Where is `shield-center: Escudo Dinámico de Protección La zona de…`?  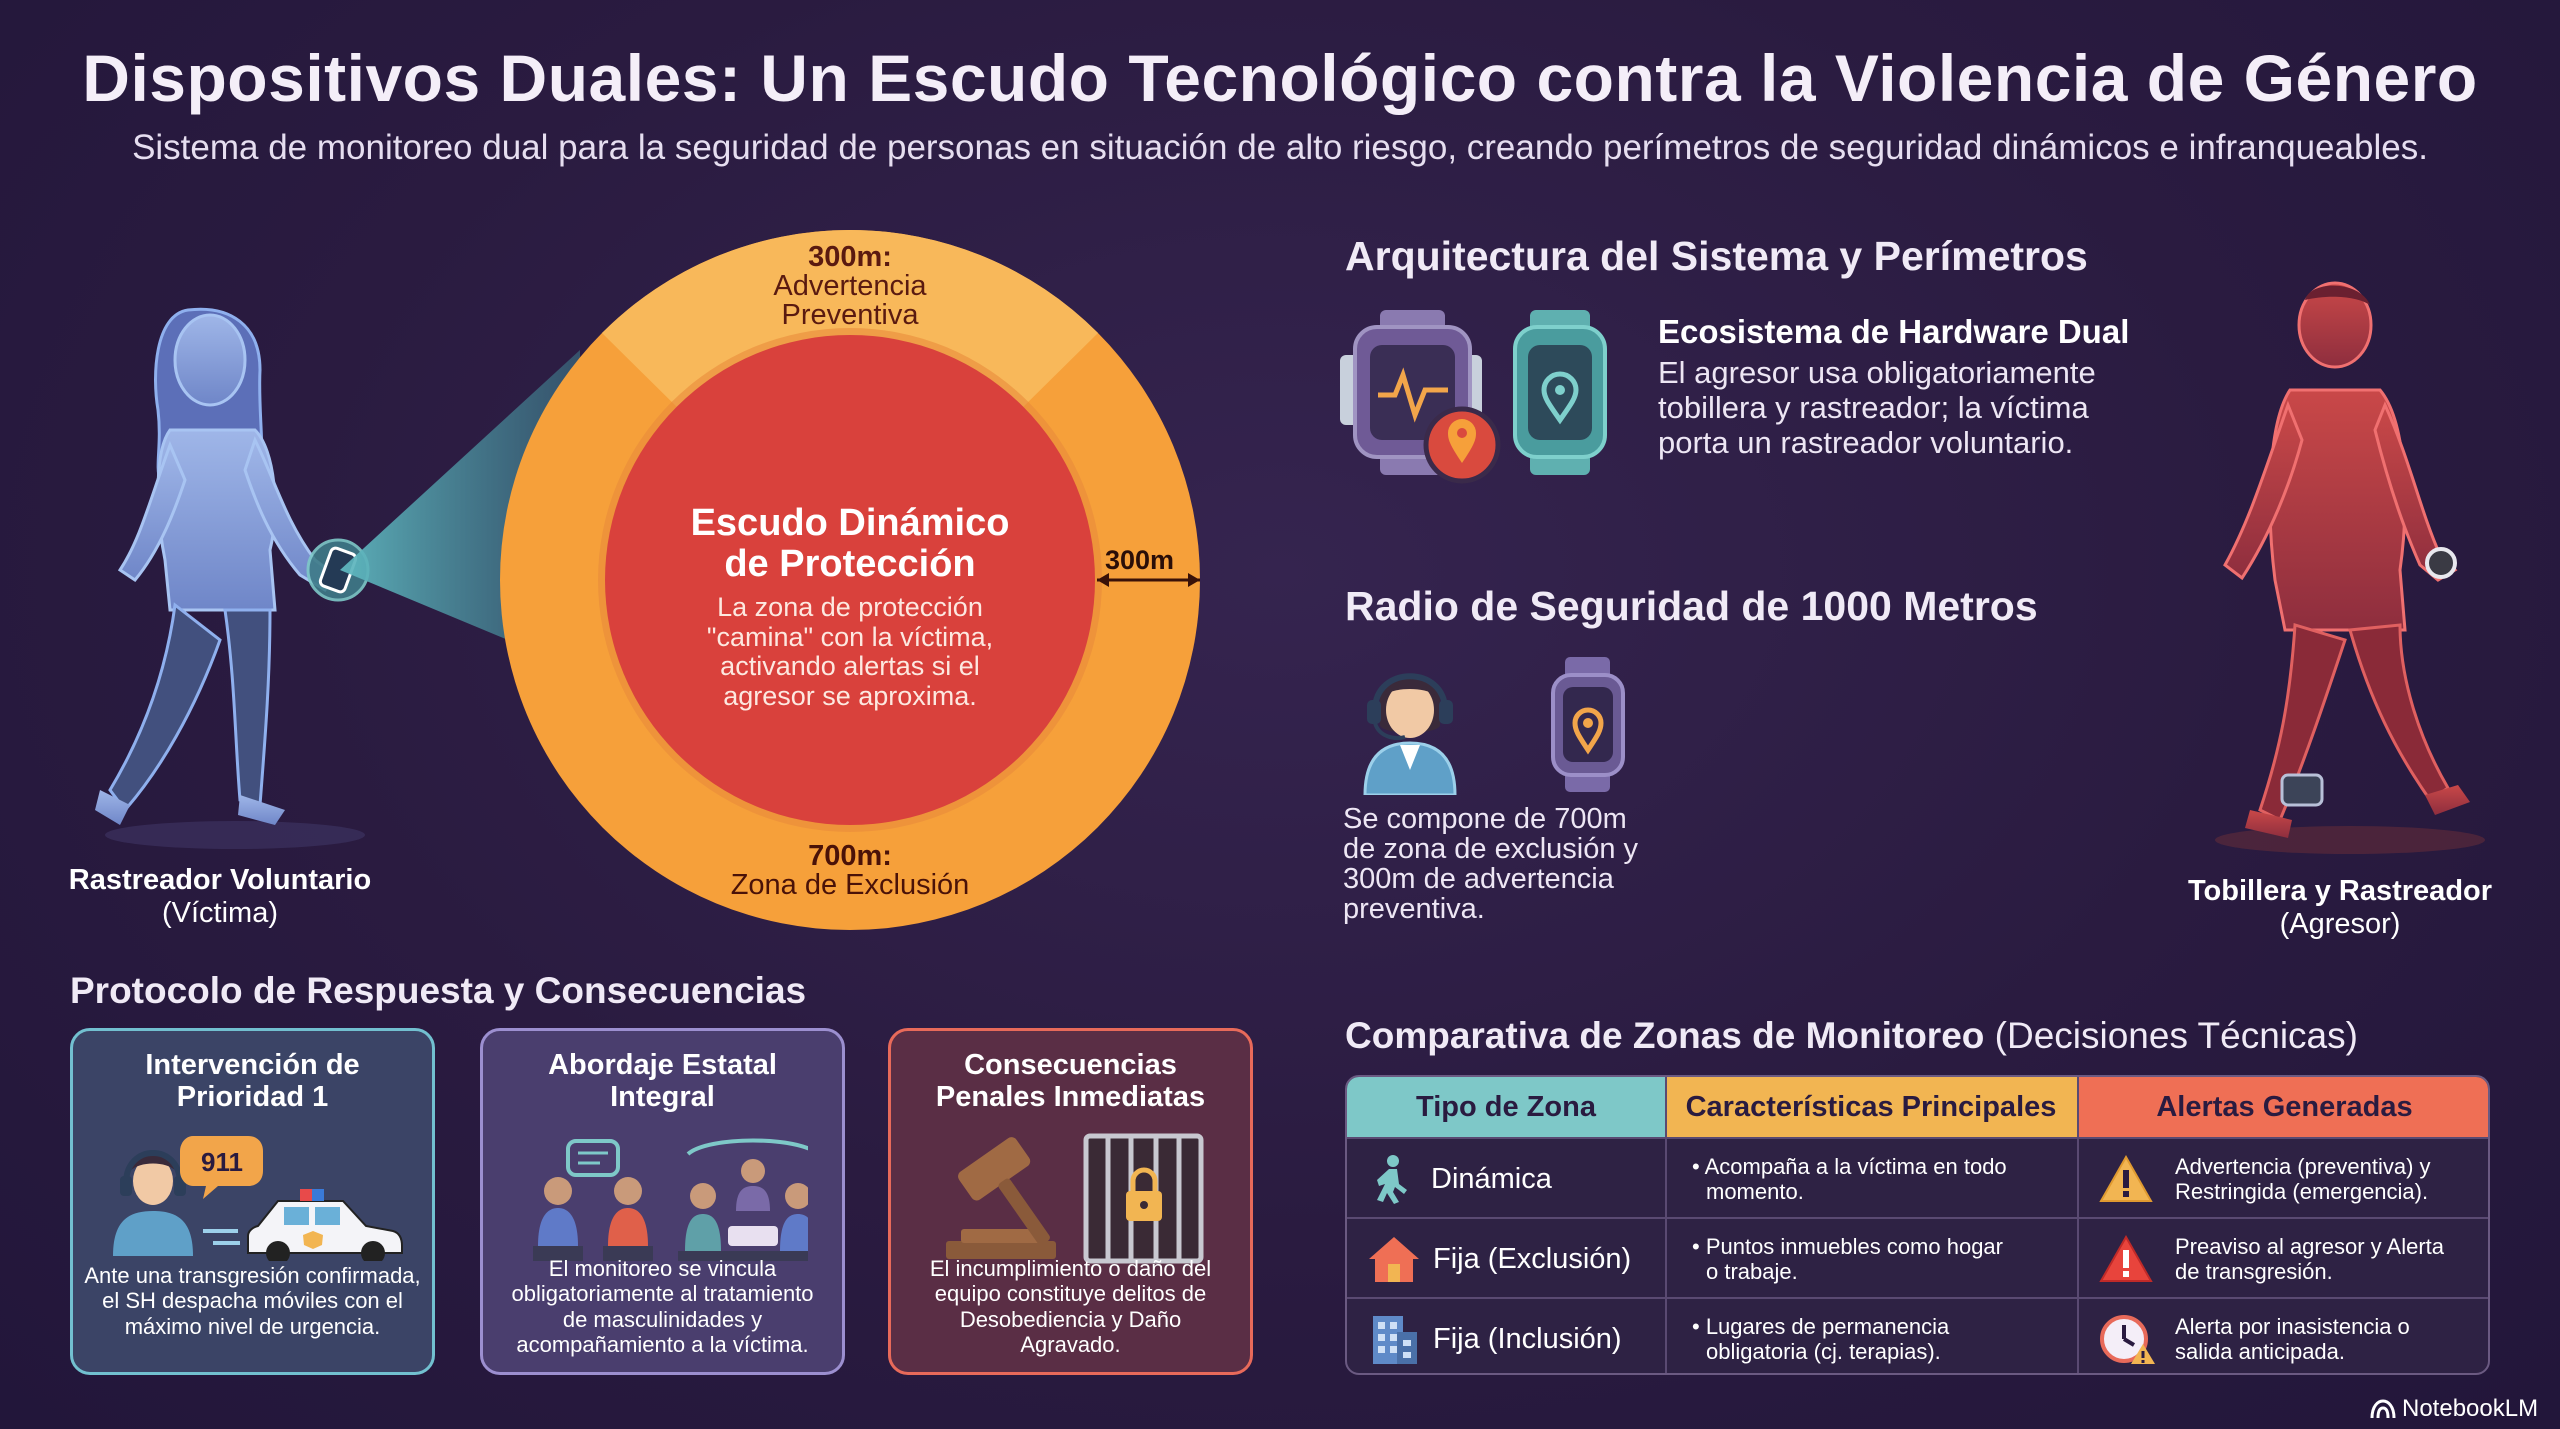 shield-center: Escudo Dinámico de Protección La zona de… is located at coordinates (850, 607).